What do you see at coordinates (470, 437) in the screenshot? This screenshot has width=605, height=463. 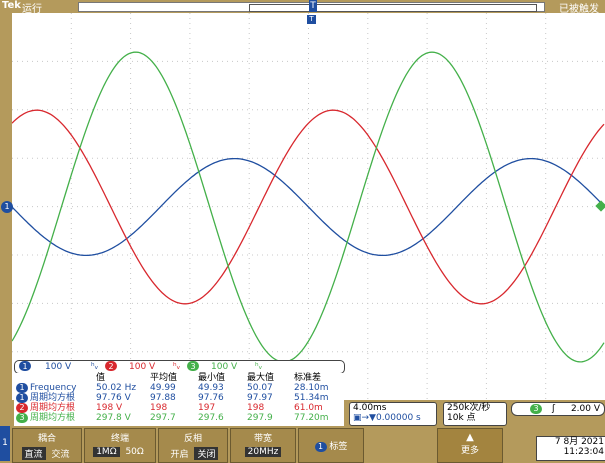 I see `up-arrow-icon: ▲` at bounding box center [470, 437].